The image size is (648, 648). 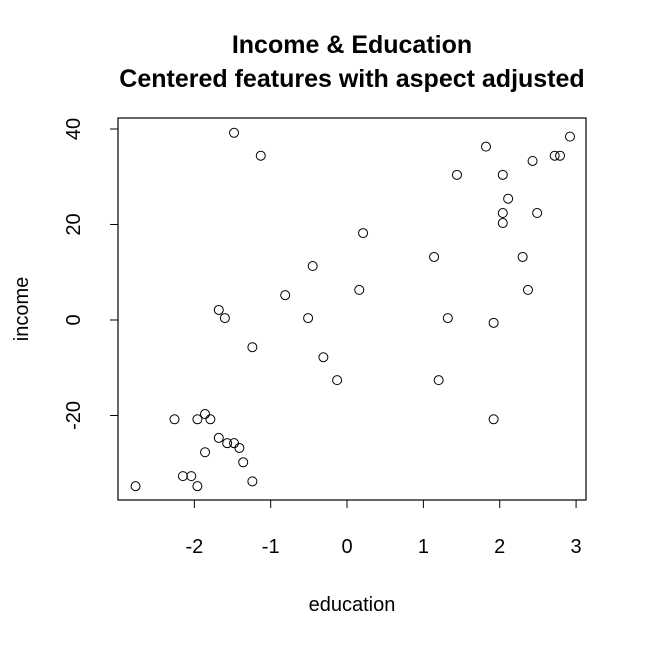 I want to click on chart-subtitle: Centered features with aspect adjusted, so click(x=351, y=79).